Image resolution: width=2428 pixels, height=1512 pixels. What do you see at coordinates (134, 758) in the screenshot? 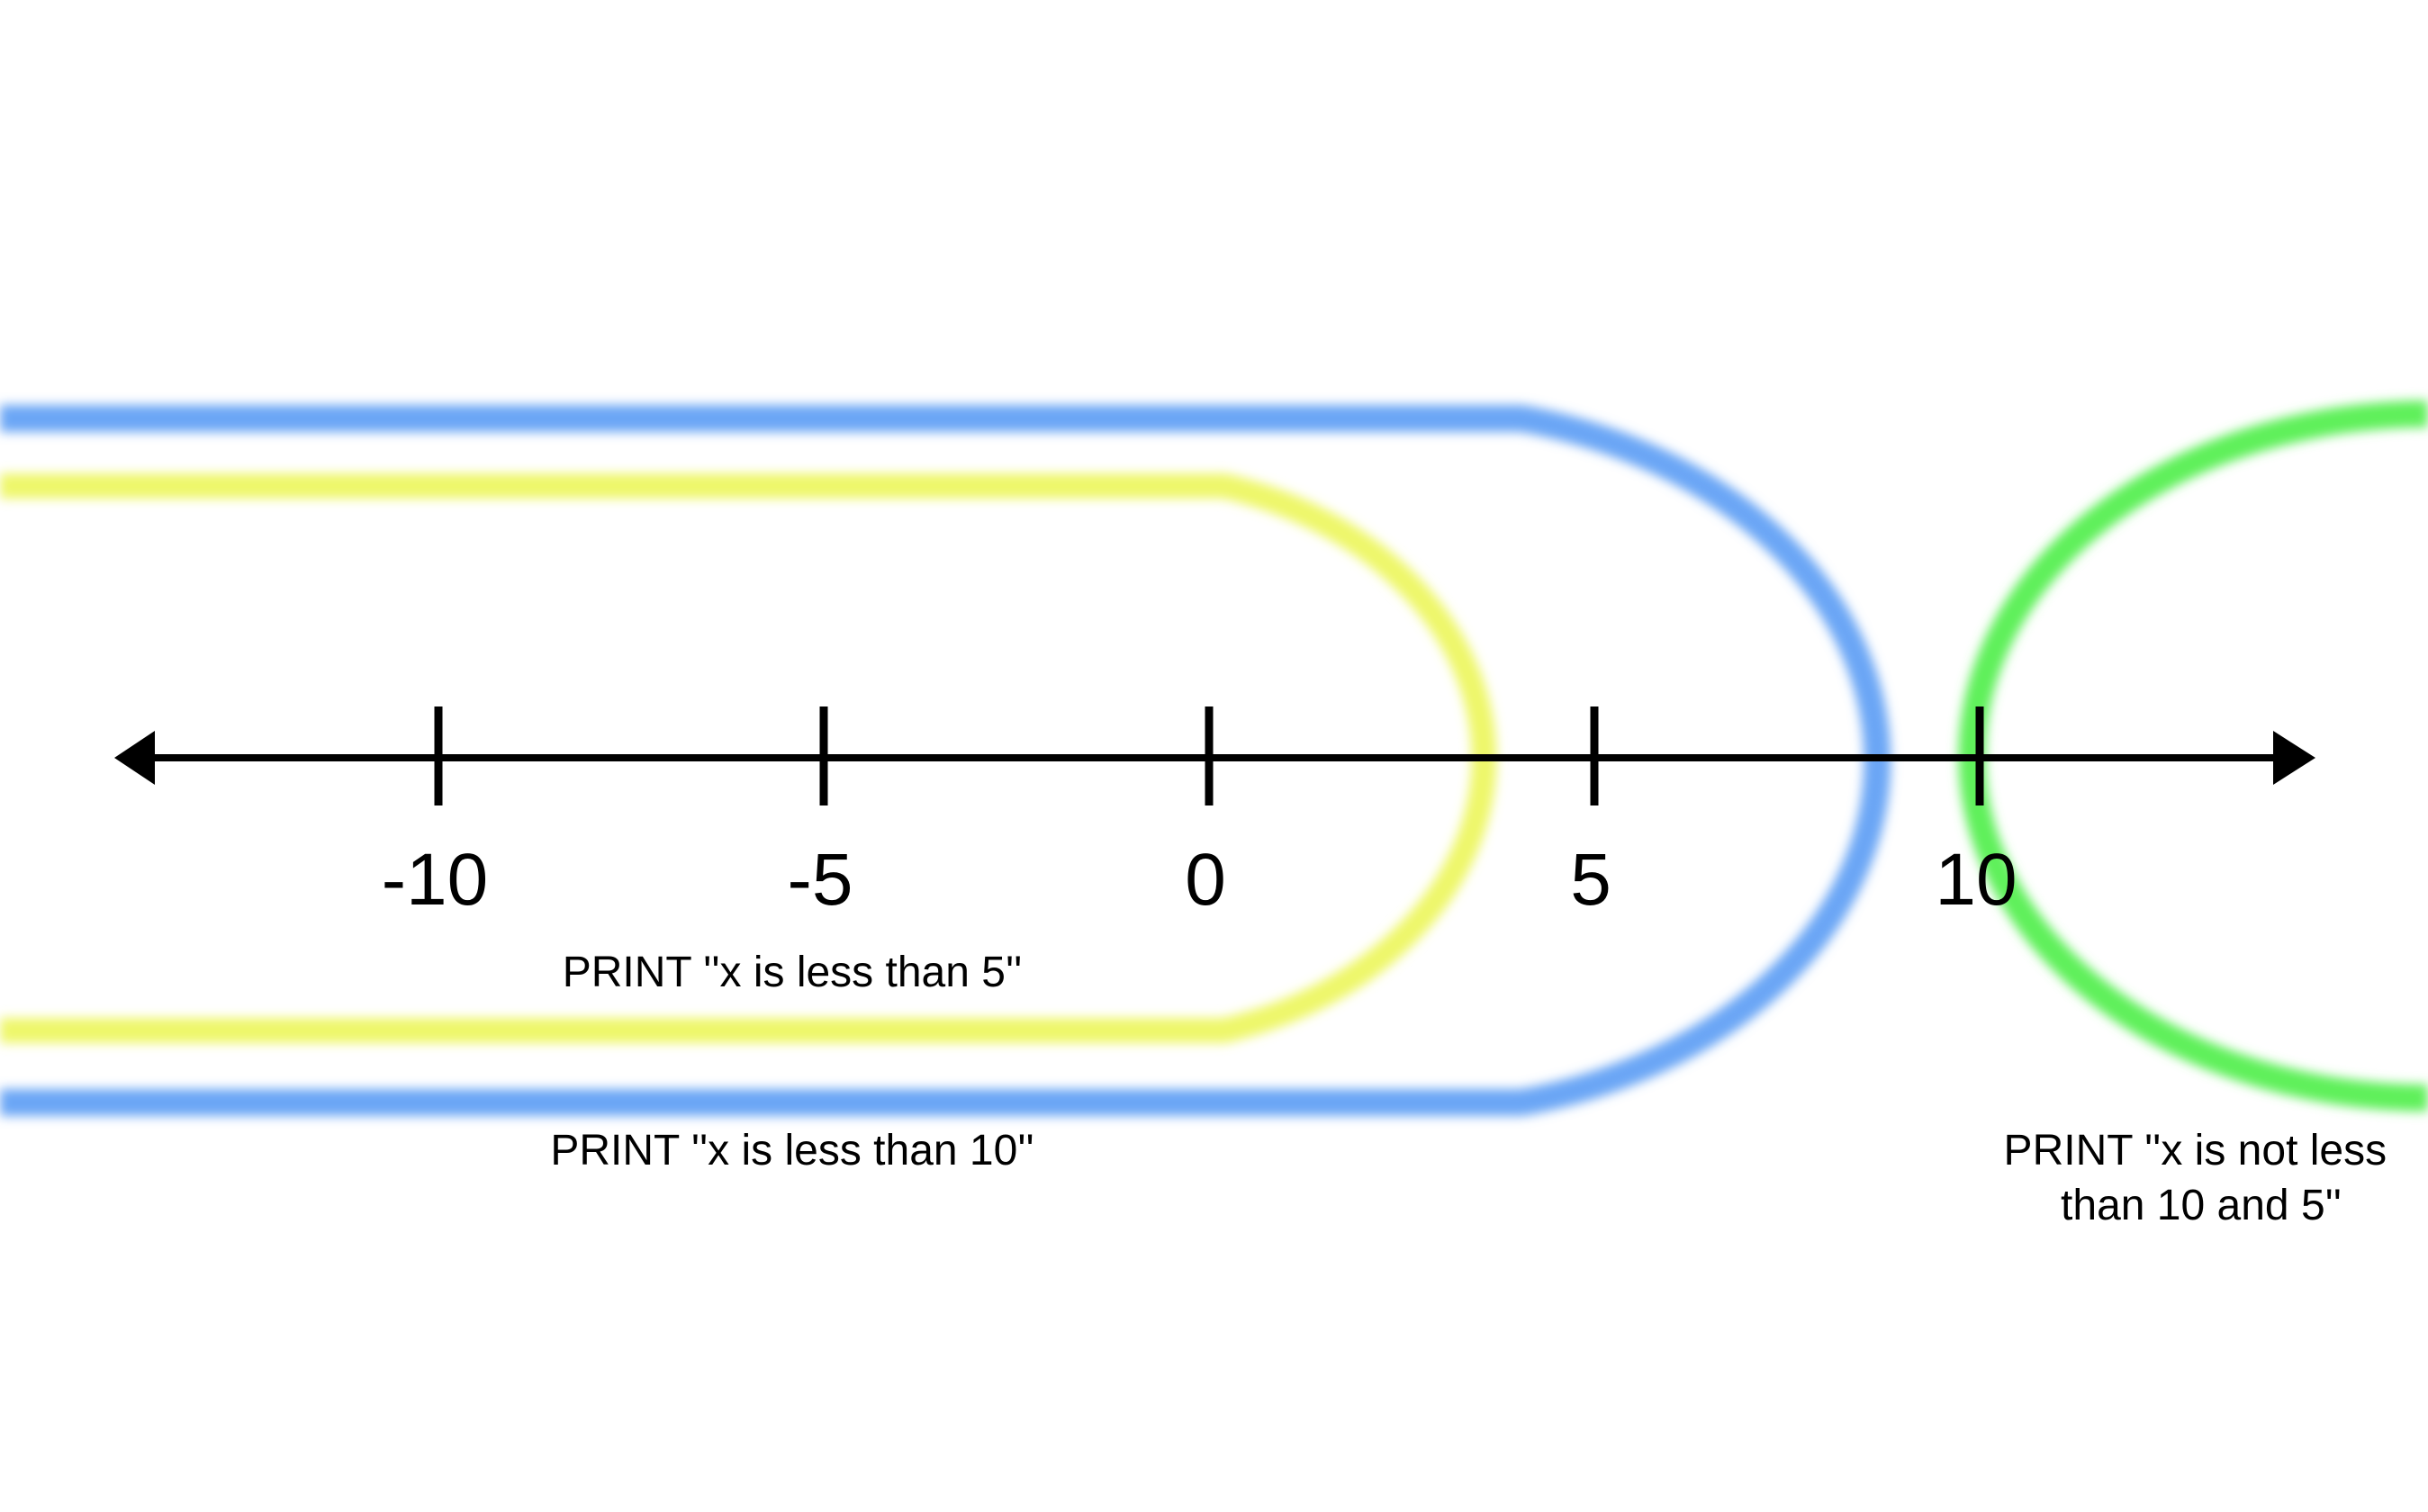
I see `left-arrow-icon` at bounding box center [134, 758].